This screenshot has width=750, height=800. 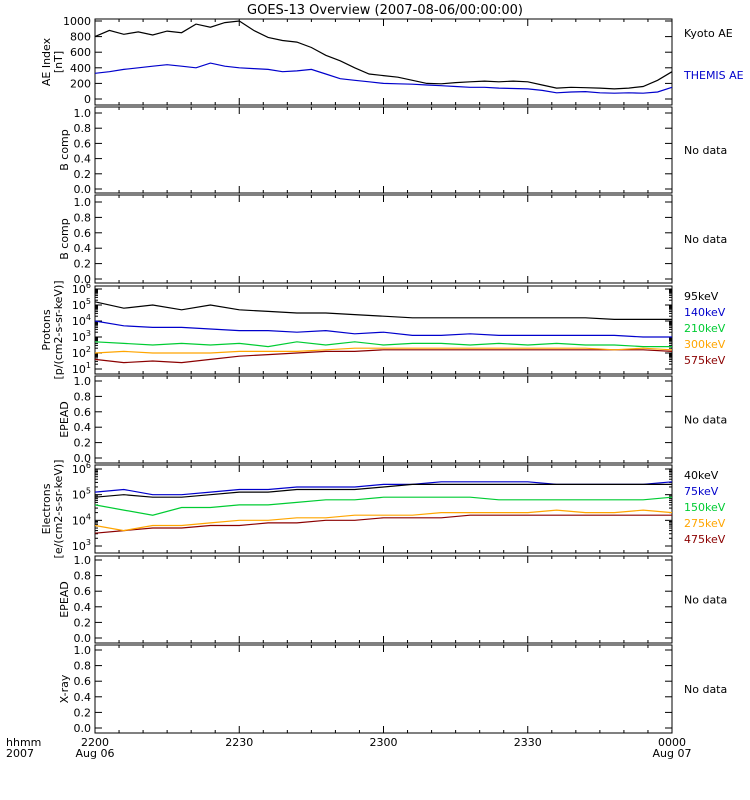 What do you see at coordinates (713, 75) in the screenshot?
I see `legend-entry: THEMIS AE` at bounding box center [713, 75].